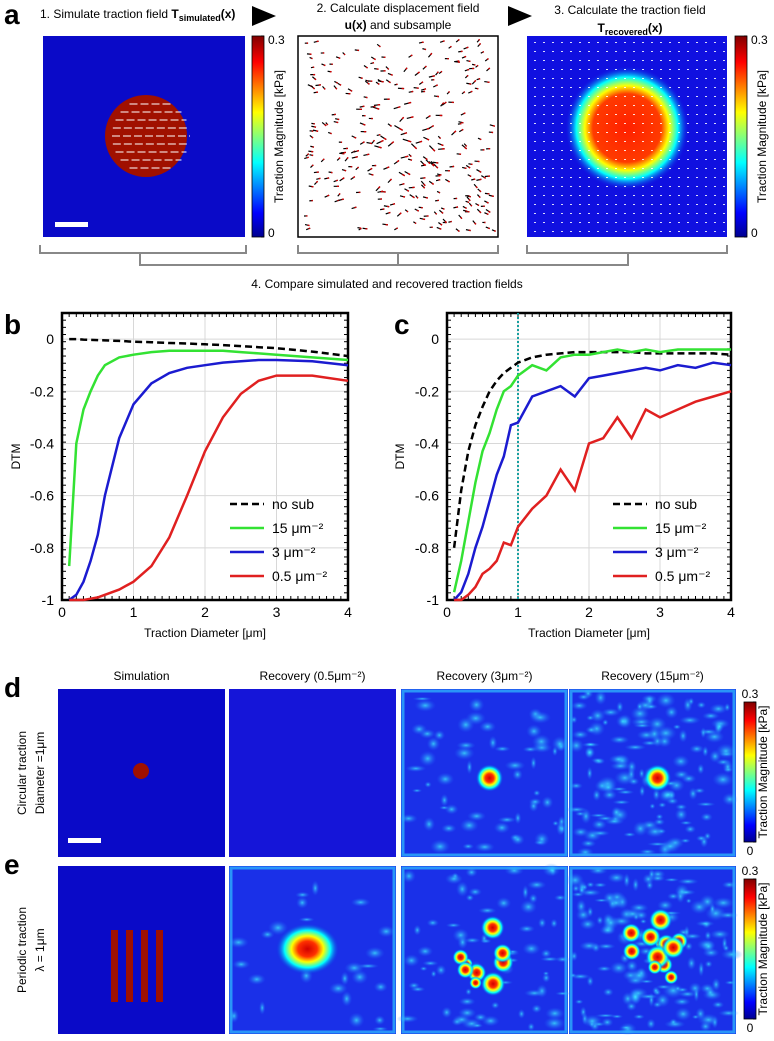 Image resolution: width=774 pixels, height=1041 pixels. Describe the element at coordinates (200, 18) in the screenshot. I see `step-subscript: simulated` at that location.